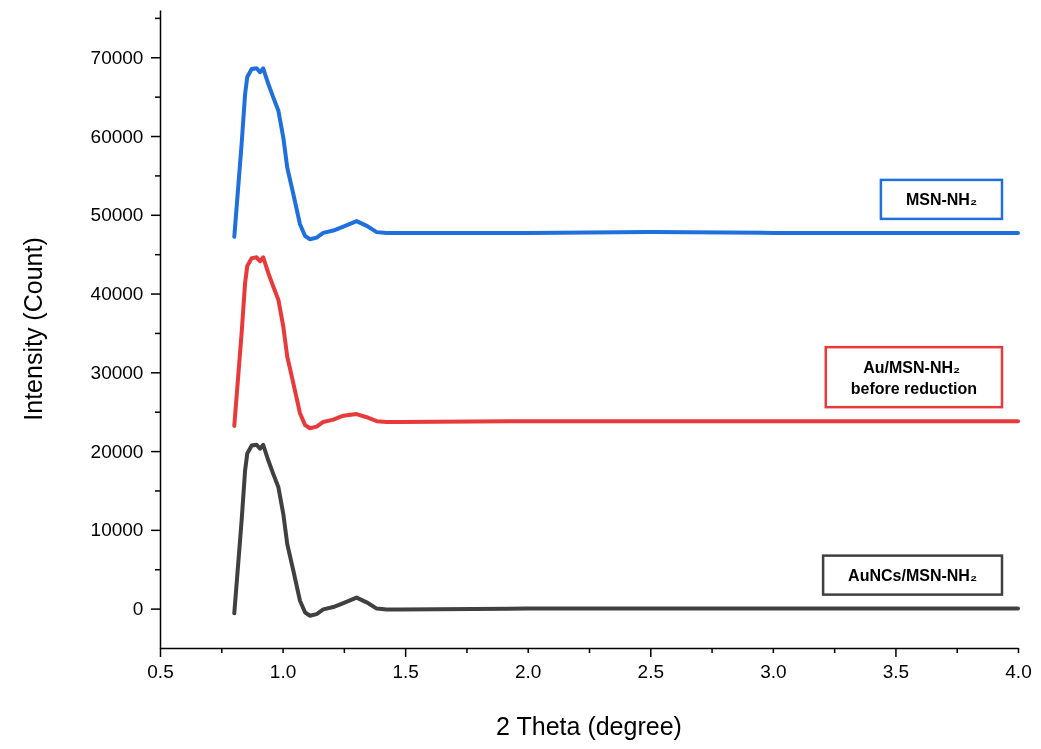  What do you see at coordinates (117, 136) in the screenshot?
I see `y-tick-label: 60000` at bounding box center [117, 136].